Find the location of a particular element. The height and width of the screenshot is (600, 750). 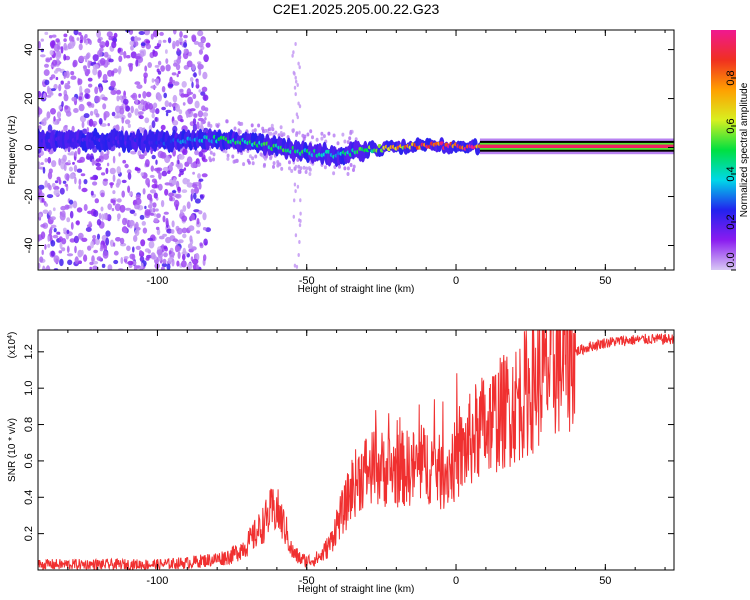

x-tick-label: -100 is located at coordinates (157, 581).